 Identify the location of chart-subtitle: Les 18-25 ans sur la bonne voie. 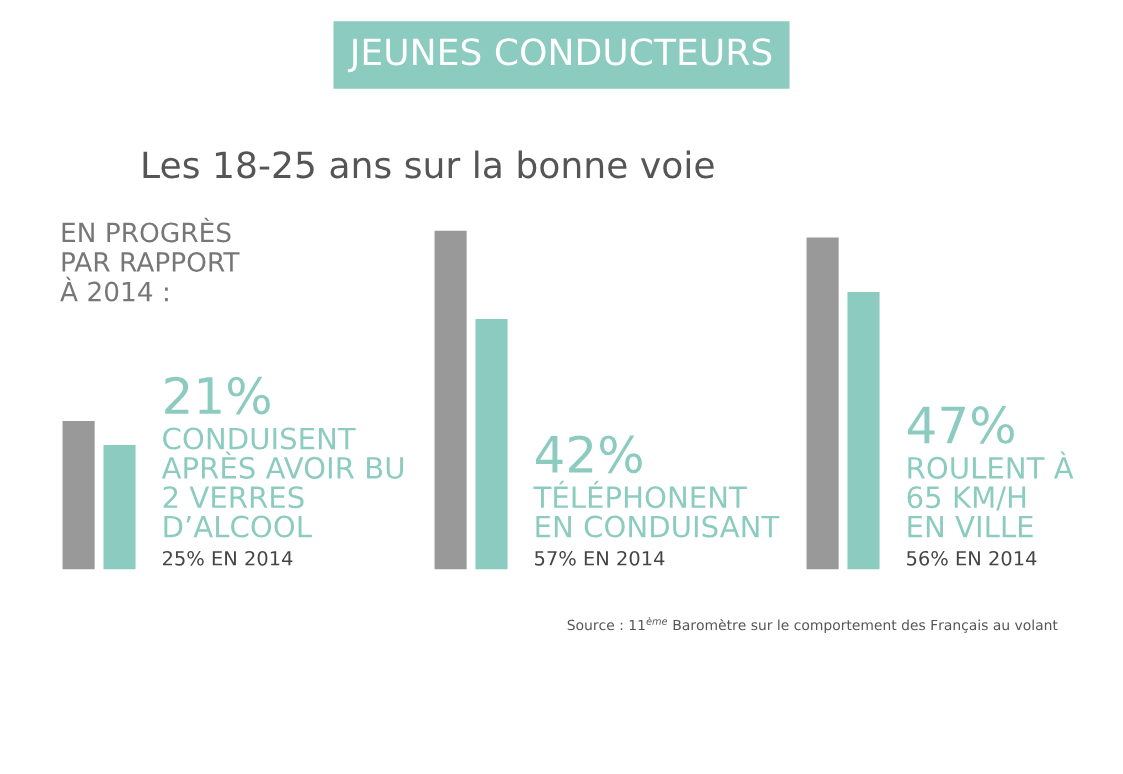
(428, 164).